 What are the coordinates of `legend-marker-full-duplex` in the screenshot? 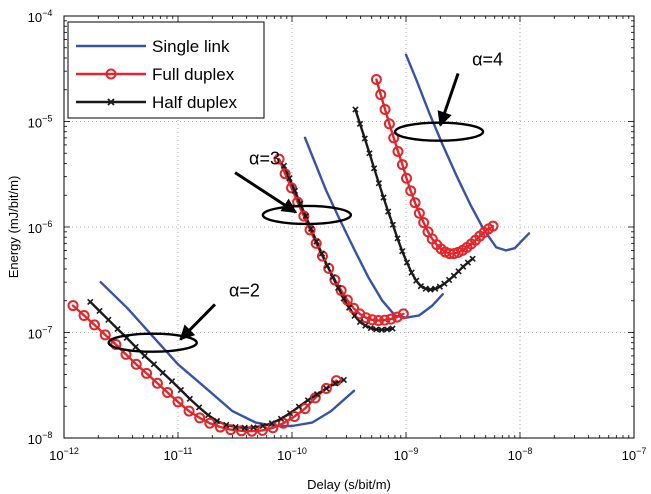 It's located at (111, 74).